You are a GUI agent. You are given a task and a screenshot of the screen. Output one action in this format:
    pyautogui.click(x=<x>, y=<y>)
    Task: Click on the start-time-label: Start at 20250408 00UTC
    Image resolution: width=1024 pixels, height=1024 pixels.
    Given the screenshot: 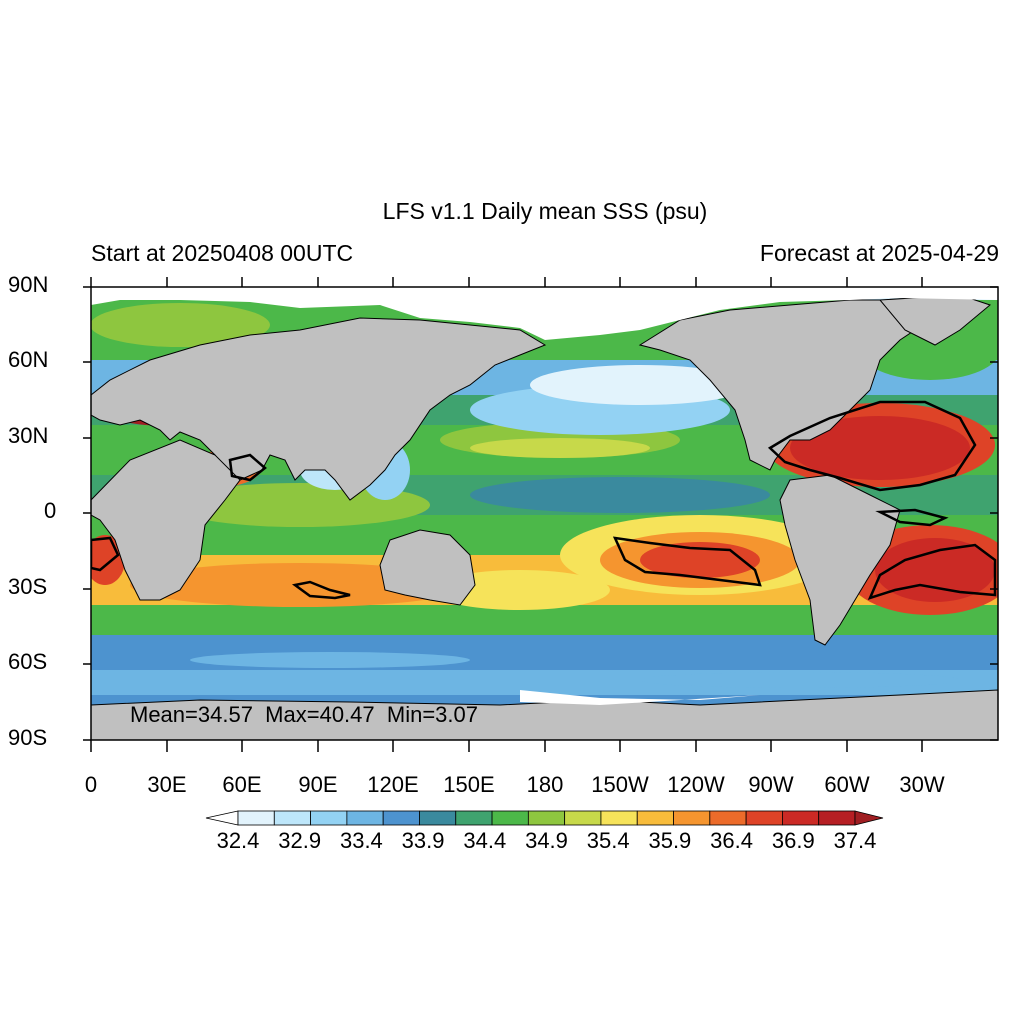 What is the action you would take?
    pyautogui.click(x=222, y=253)
    